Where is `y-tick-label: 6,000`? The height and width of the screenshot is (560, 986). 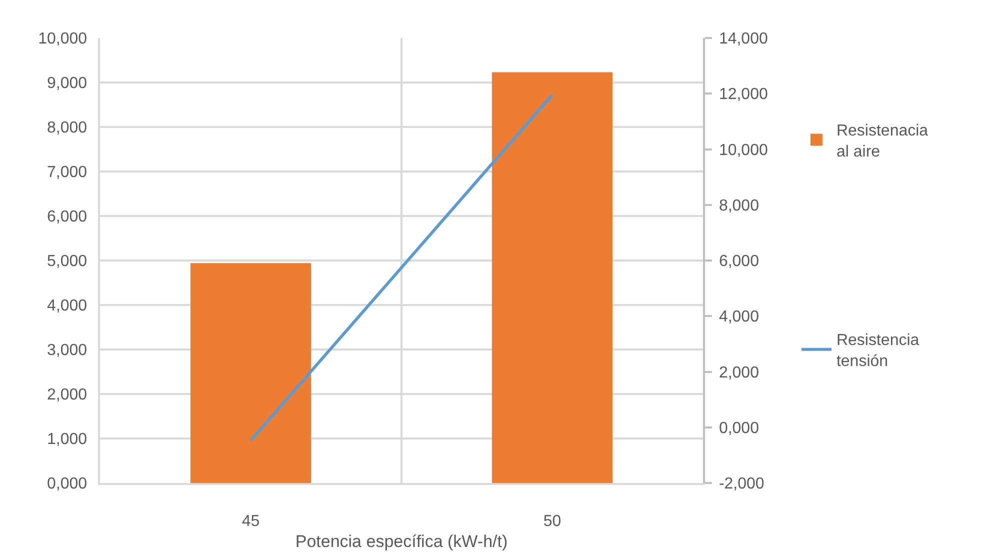
y-tick-label: 6,000 is located at coordinates (67, 217).